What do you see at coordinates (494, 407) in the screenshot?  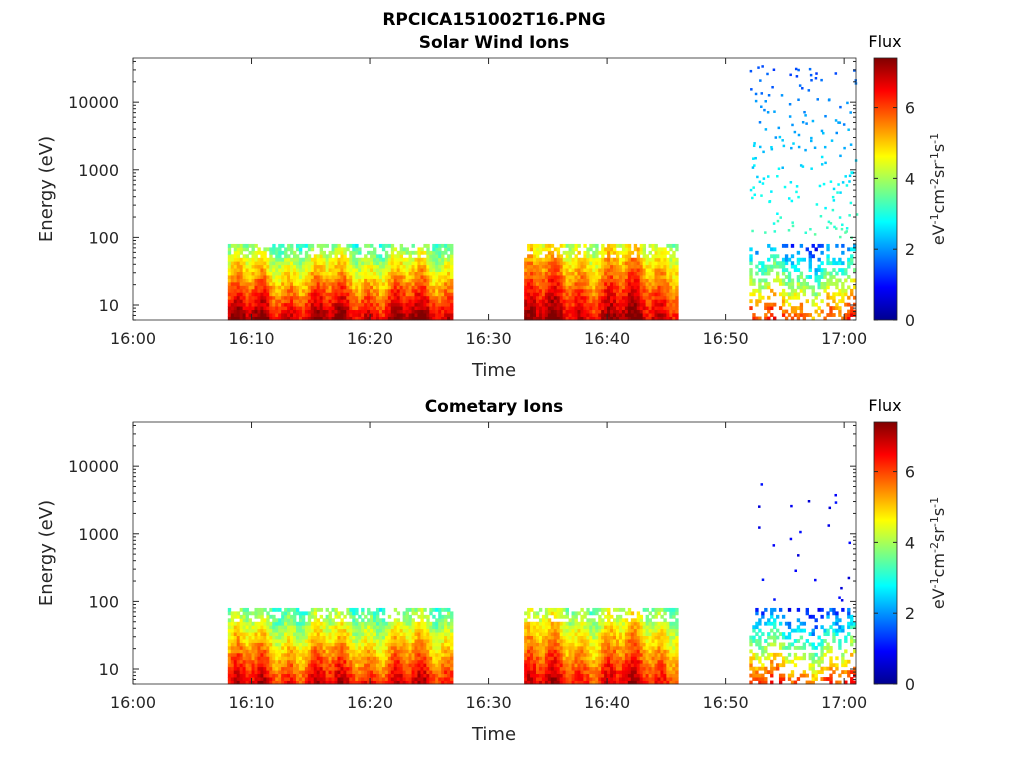 I see `panel-title: Cometary Ions` at bounding box center [494, 407].